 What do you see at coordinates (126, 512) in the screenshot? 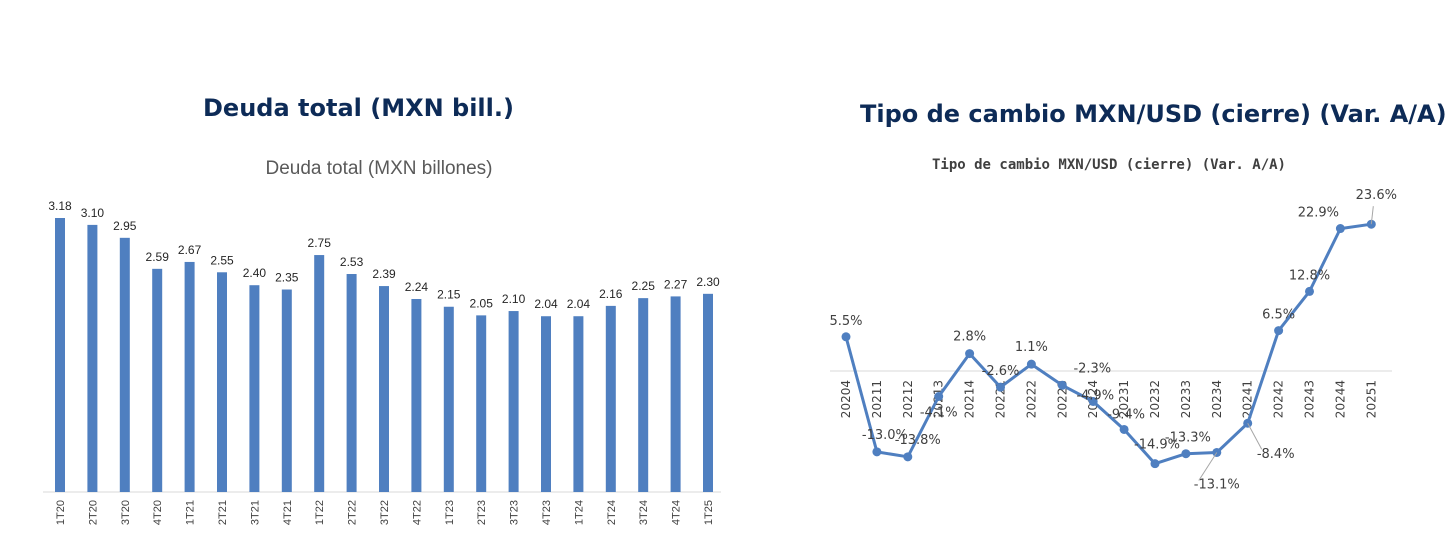
I see `debt-category-label: 3T20` at bounding box center [126, 512].